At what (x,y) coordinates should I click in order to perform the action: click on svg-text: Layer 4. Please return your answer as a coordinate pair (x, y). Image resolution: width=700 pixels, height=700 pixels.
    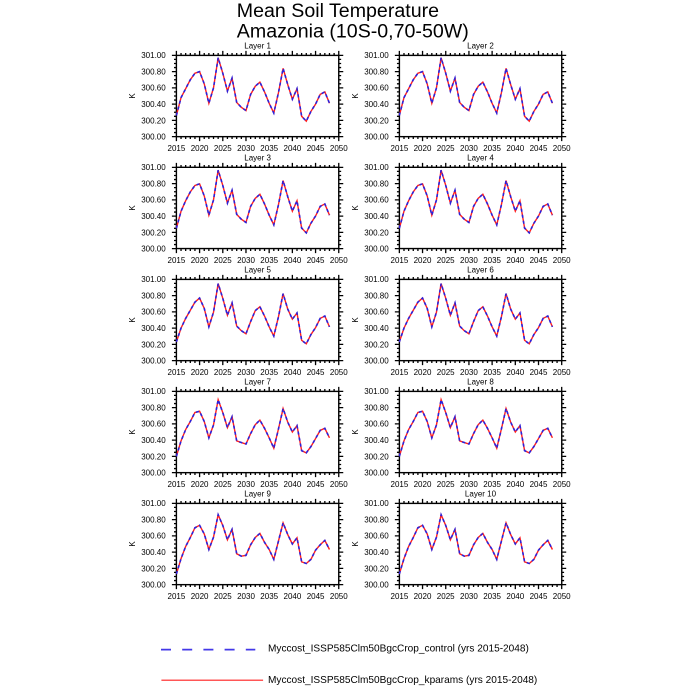
    Looking at the image, I should click on (480, 157).